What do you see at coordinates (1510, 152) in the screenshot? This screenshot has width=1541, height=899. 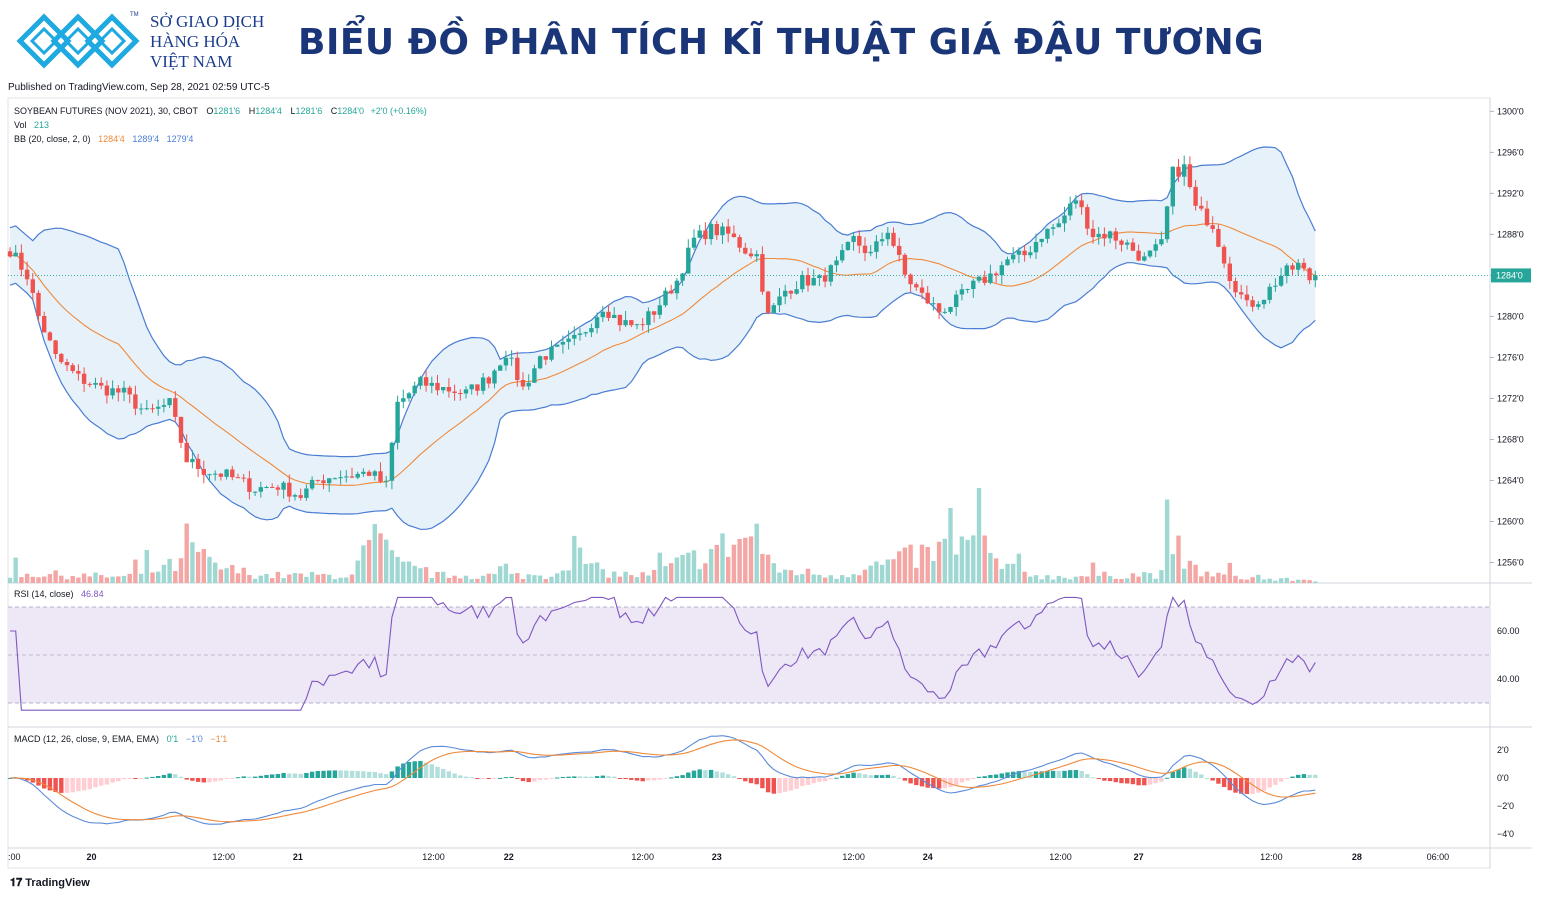 I see `price-tick-label: 1296'0` at bounding box center [1510, 152].